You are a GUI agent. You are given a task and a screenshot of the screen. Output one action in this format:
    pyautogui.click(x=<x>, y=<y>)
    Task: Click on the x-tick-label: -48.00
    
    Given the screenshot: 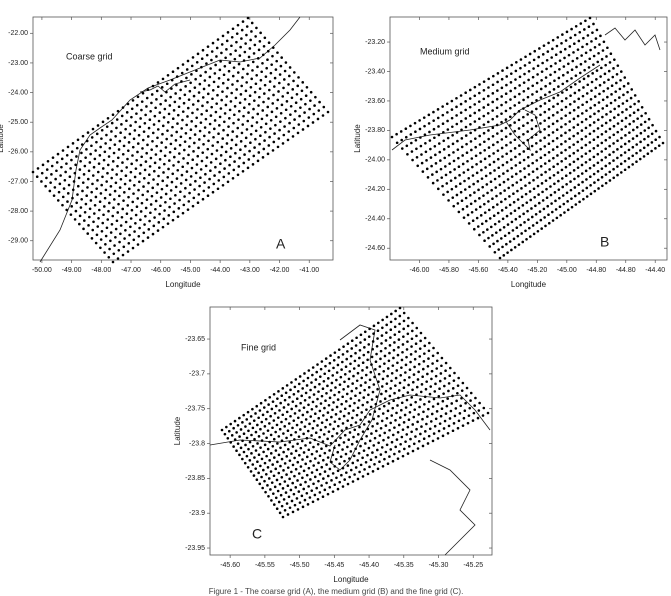 What is the action you would take?
    pyautogui.click(x=101, y=270)
    